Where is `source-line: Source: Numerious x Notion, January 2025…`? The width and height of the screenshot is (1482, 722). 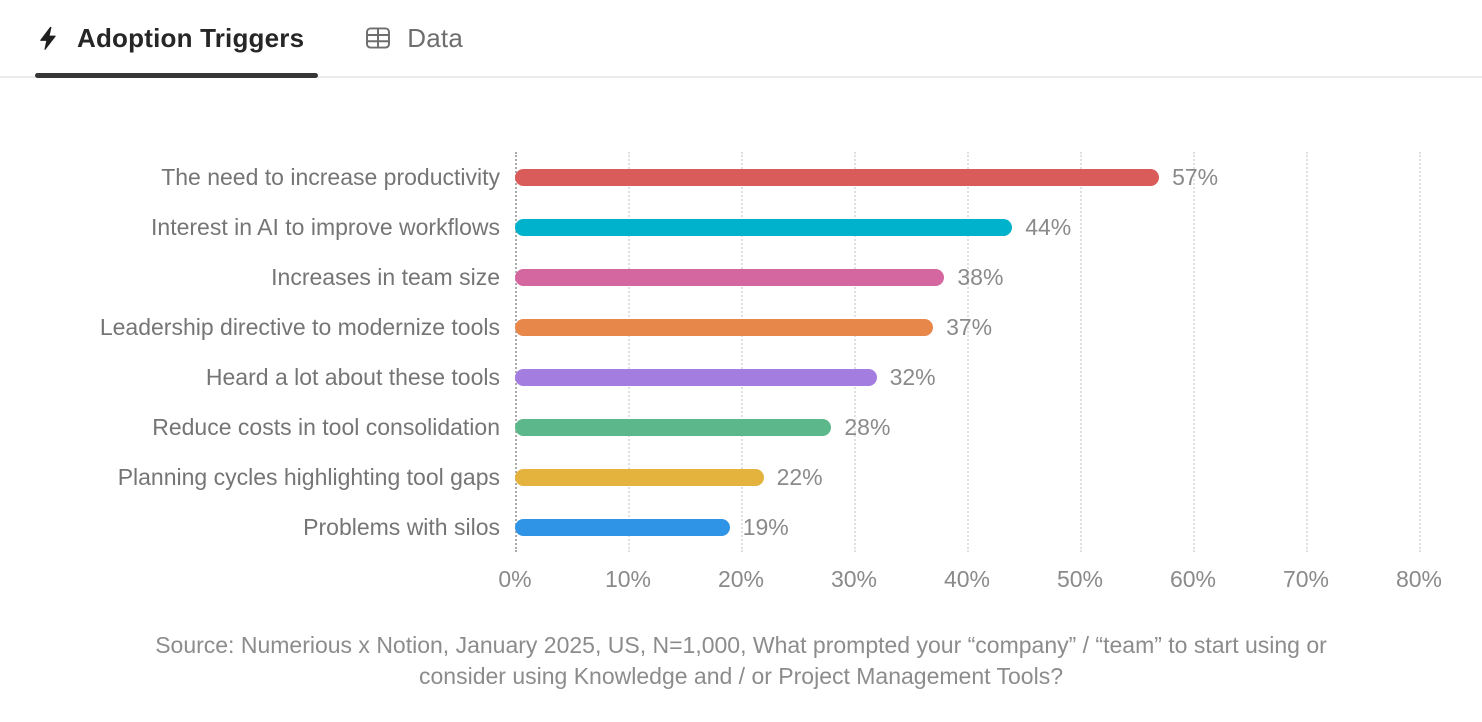 source-line: Source: Numerious x Notion, January 2025… is located at coordinates (741, 645).